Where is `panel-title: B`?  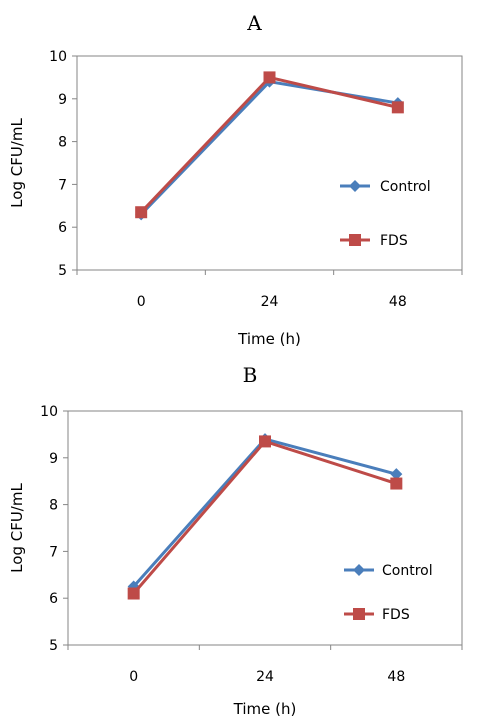
panel-title: B is located at coordinates (250, 375).